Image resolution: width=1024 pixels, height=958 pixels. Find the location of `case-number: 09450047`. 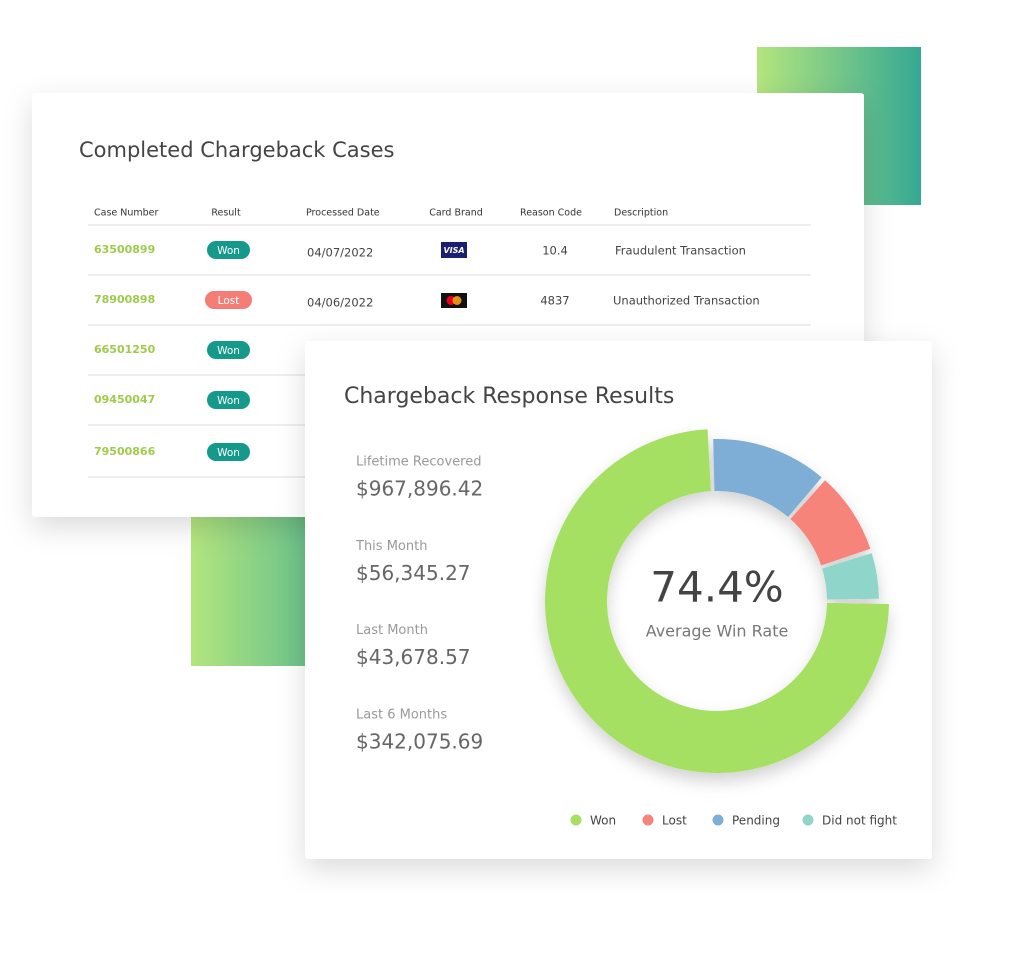

case-number: 09450047 is located at coordinates (124, 399).